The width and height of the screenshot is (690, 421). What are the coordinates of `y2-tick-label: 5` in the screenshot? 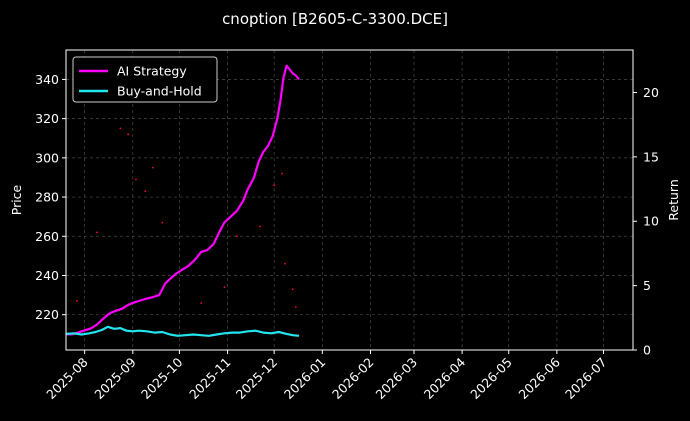 It's located at (647, 285).